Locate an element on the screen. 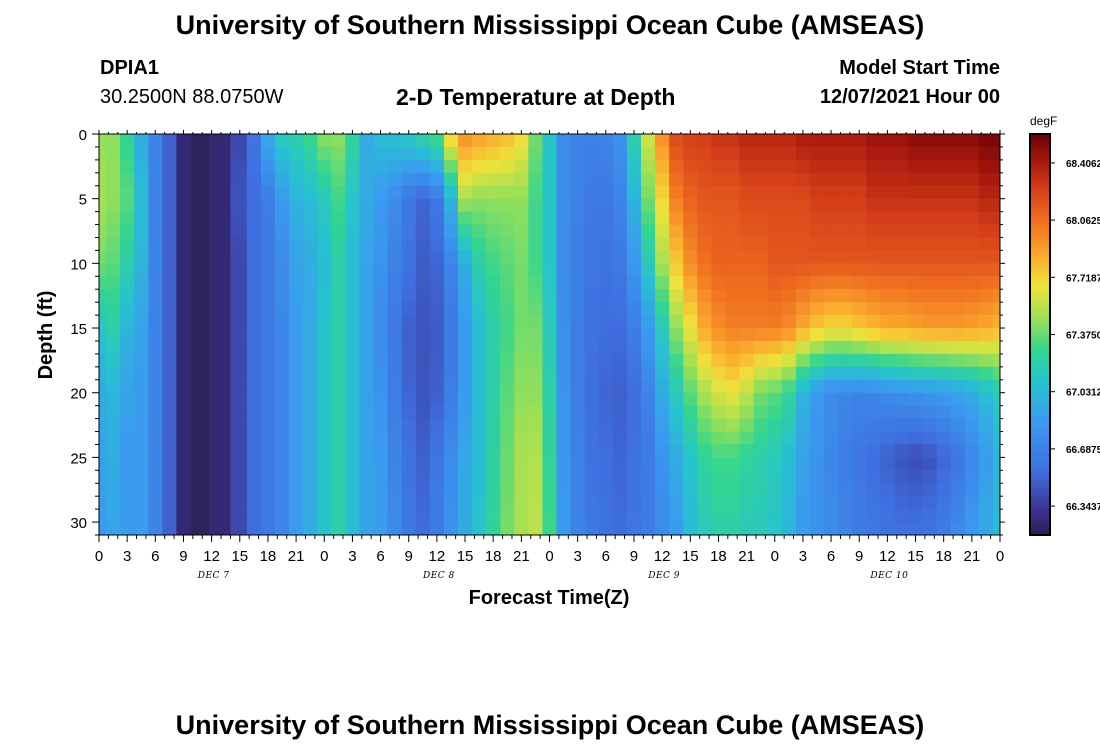 Image resolution: width=1100 pixels, height=750 pixels. y-axis-label: Depth (ft) is located at coordinates (46, 335).